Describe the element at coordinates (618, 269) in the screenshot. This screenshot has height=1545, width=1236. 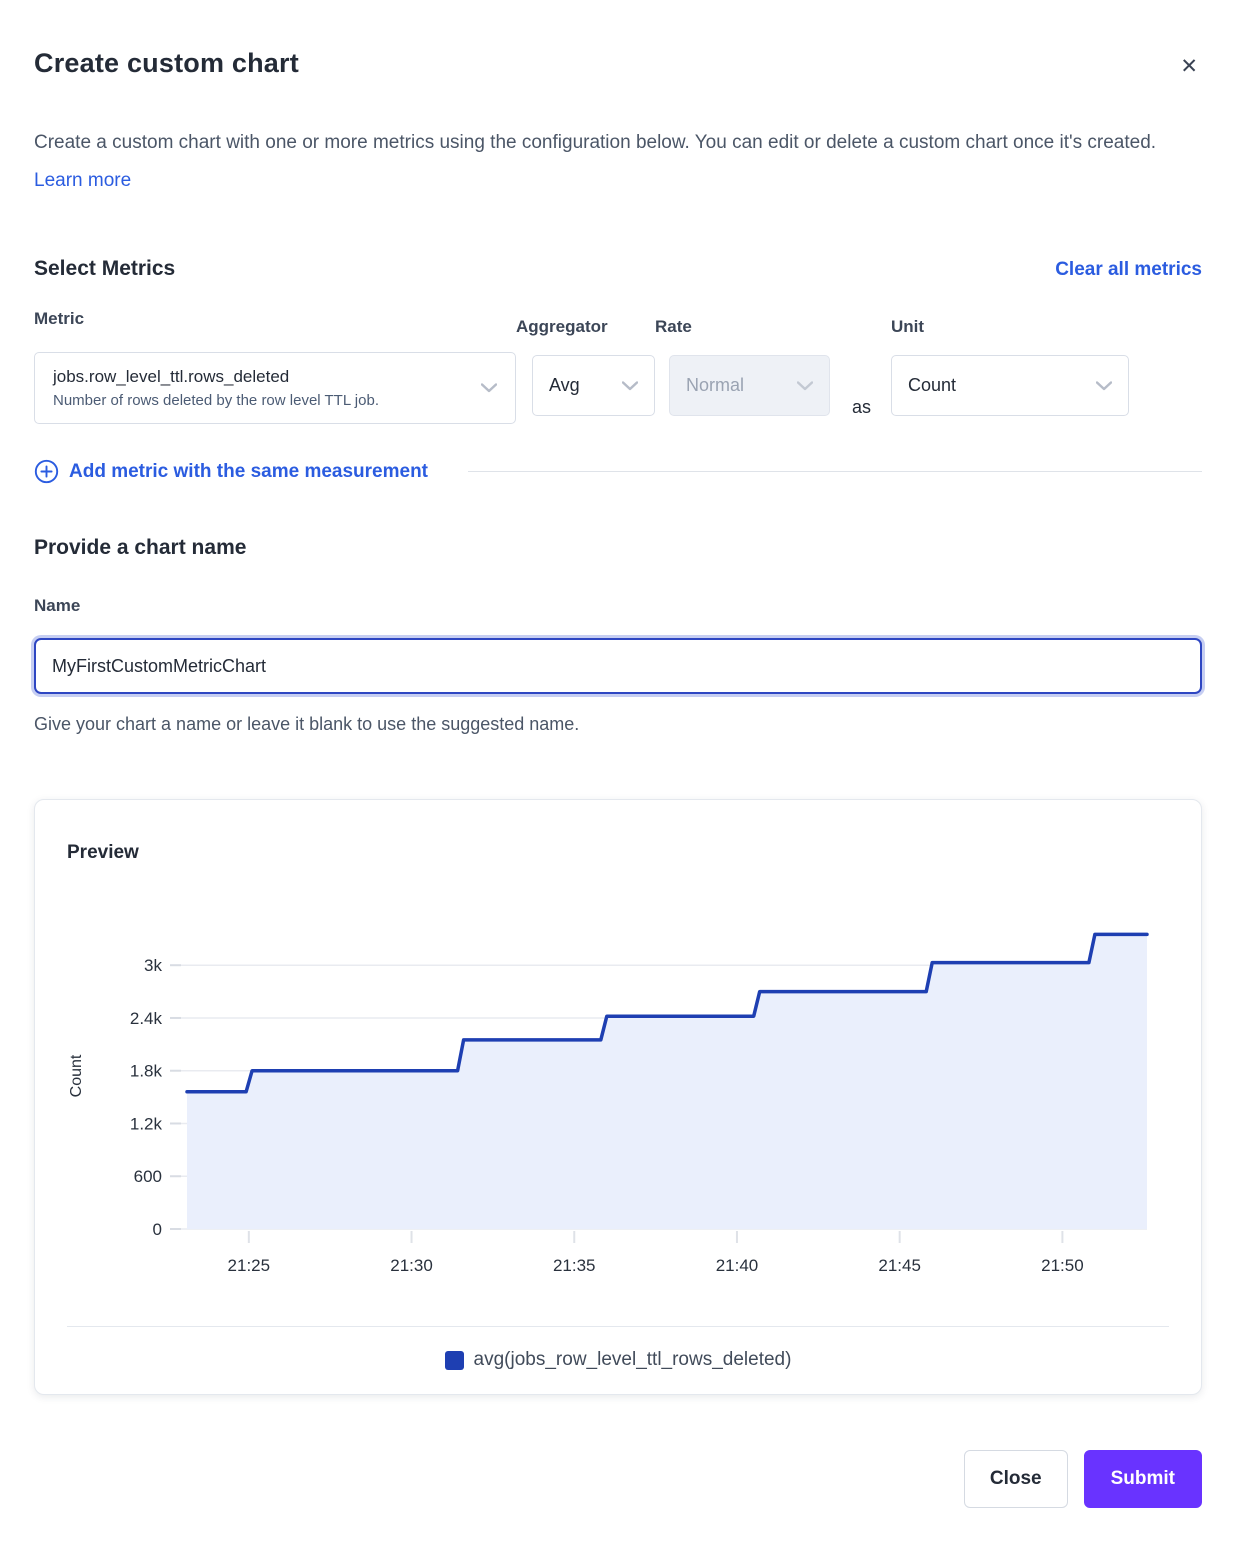
I see `select-metrics-header: Select Metrics Clear all metrics` at that location.